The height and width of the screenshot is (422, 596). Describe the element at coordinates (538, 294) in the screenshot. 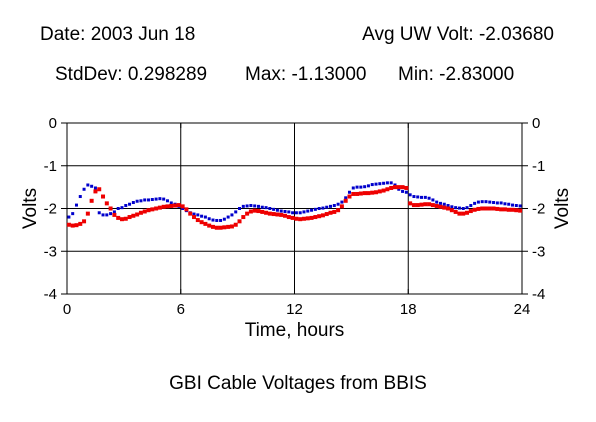

I see `y-tick-label-right: -4` at that location.